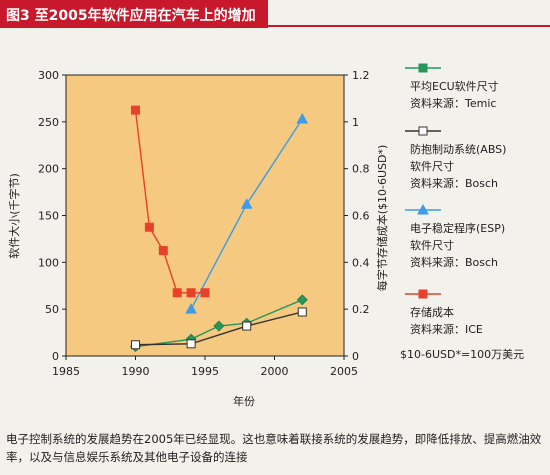  Describe the element at coordinates (423, 294) in the screenshot. I see `legend-marker-cost` at that location.